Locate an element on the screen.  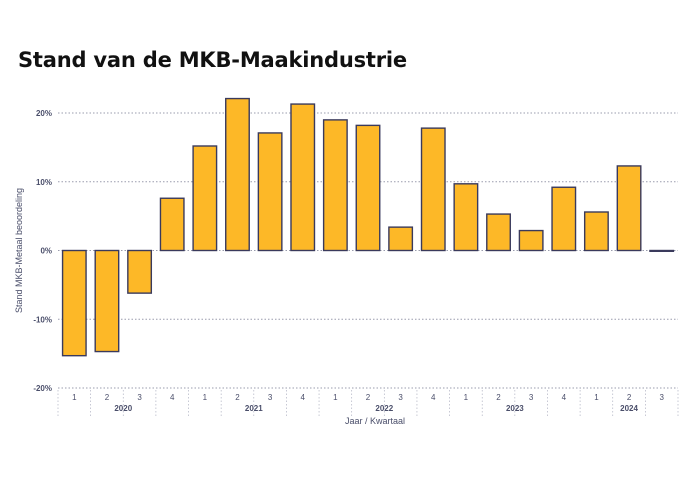
x-year-label: 2022 is located at coordinates (384, 408).